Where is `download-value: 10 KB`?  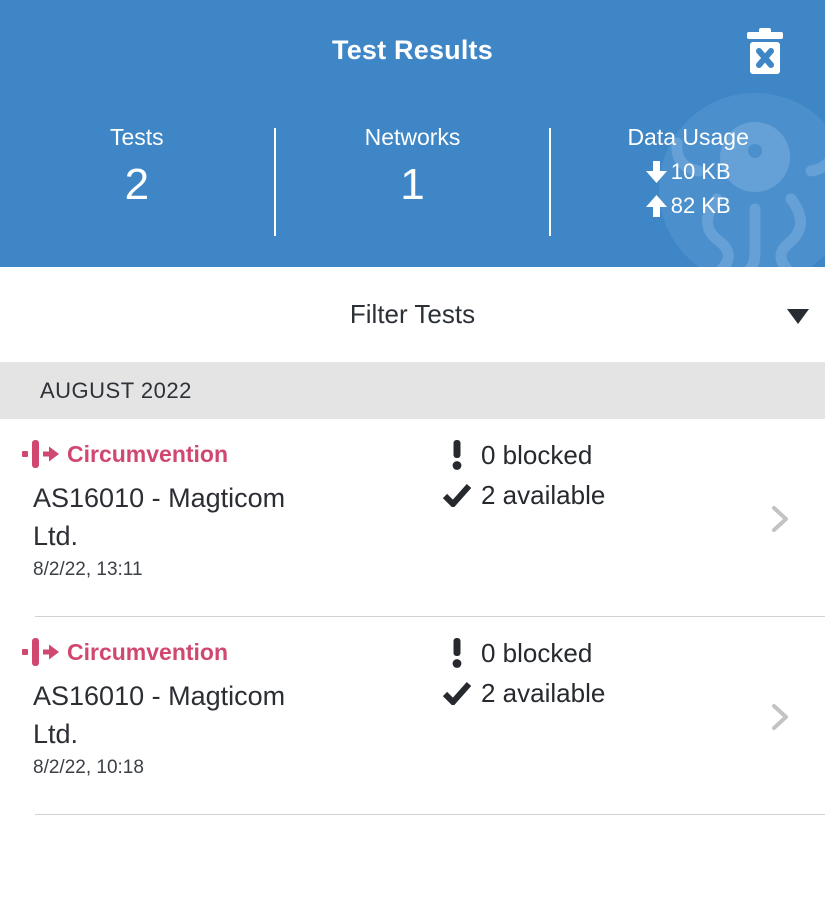
download-value: 10 KB is located at coordinates (700, 171).